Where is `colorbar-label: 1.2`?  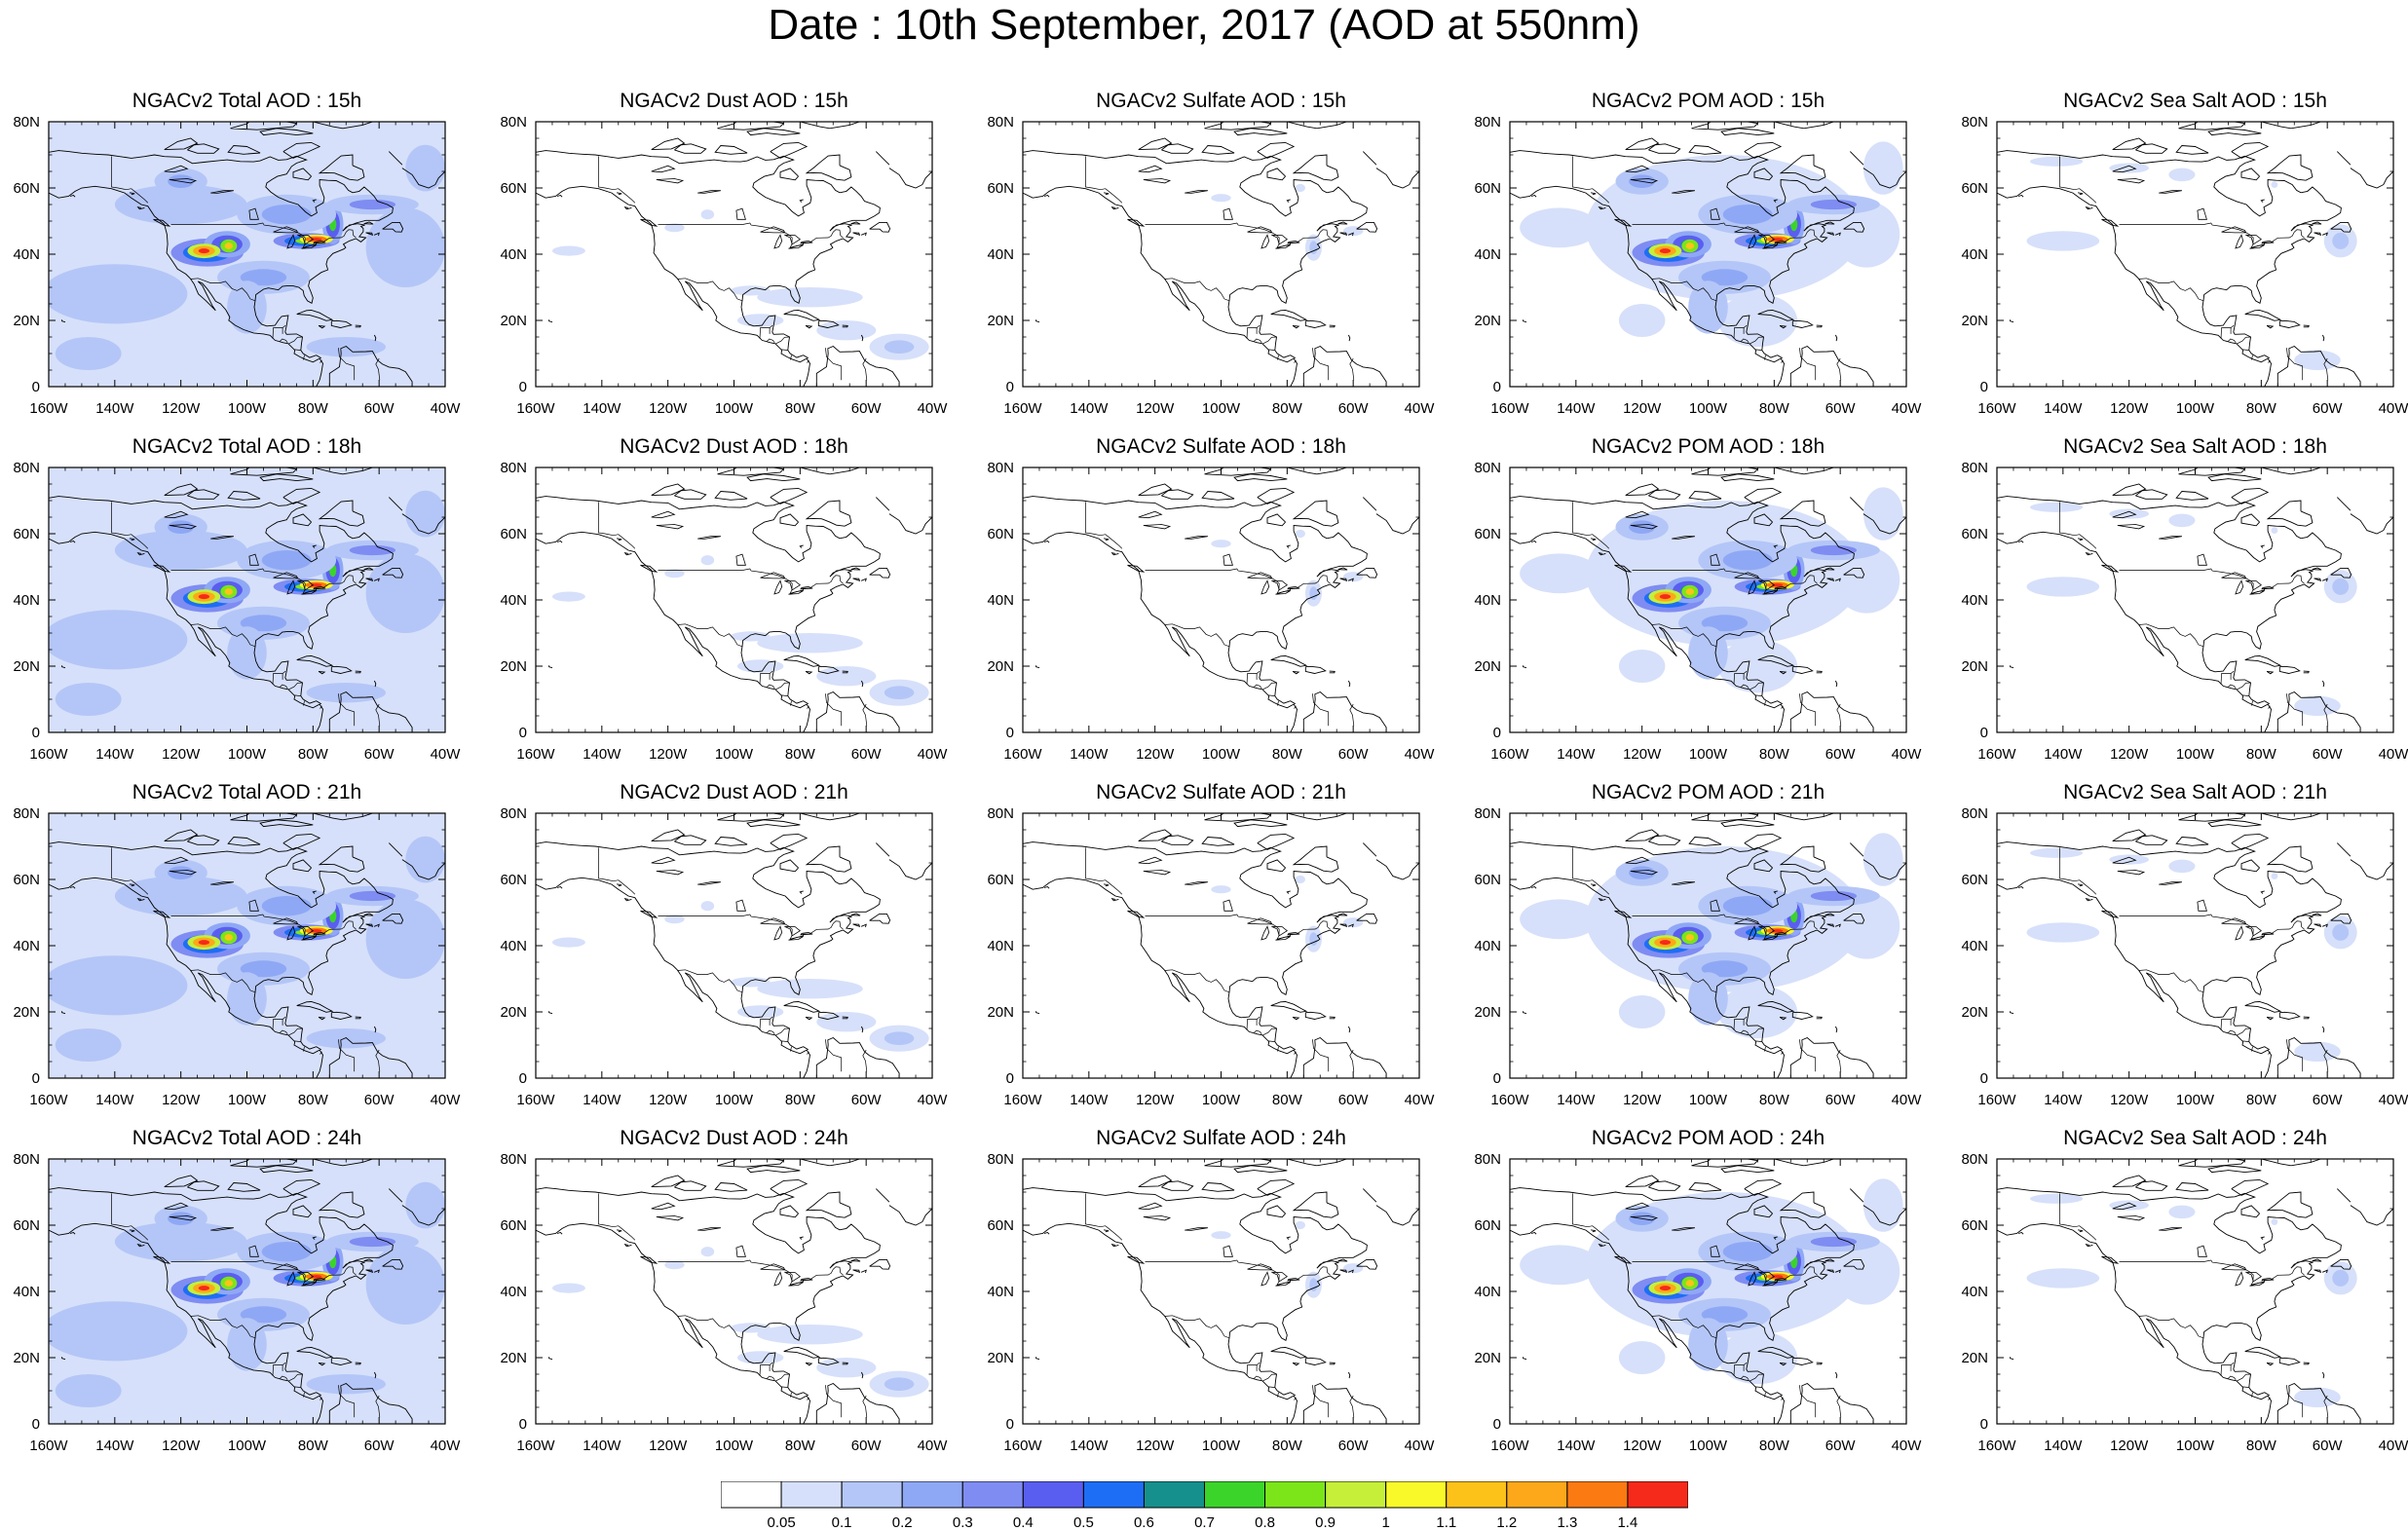
colorbar-label: 1.2 is located at coordinates (1506, 1522).